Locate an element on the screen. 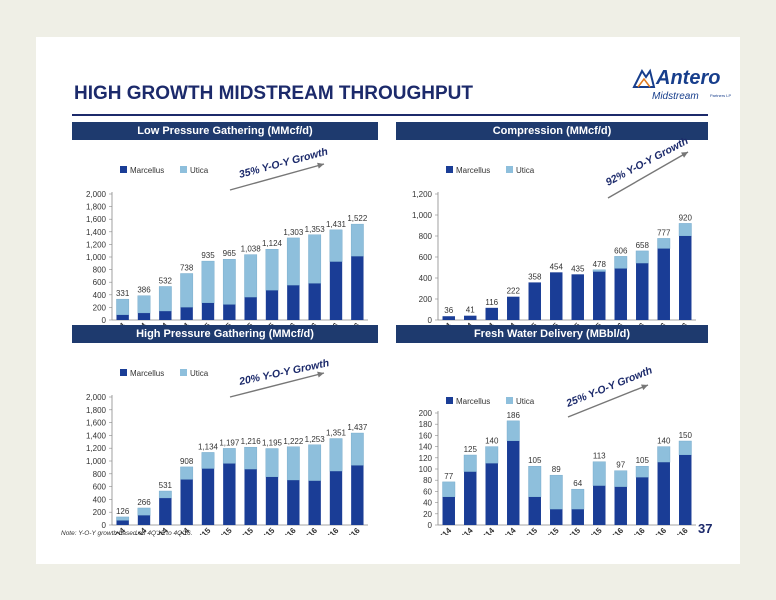  legend-label: Marcellus is located at coordinates (473, 170).